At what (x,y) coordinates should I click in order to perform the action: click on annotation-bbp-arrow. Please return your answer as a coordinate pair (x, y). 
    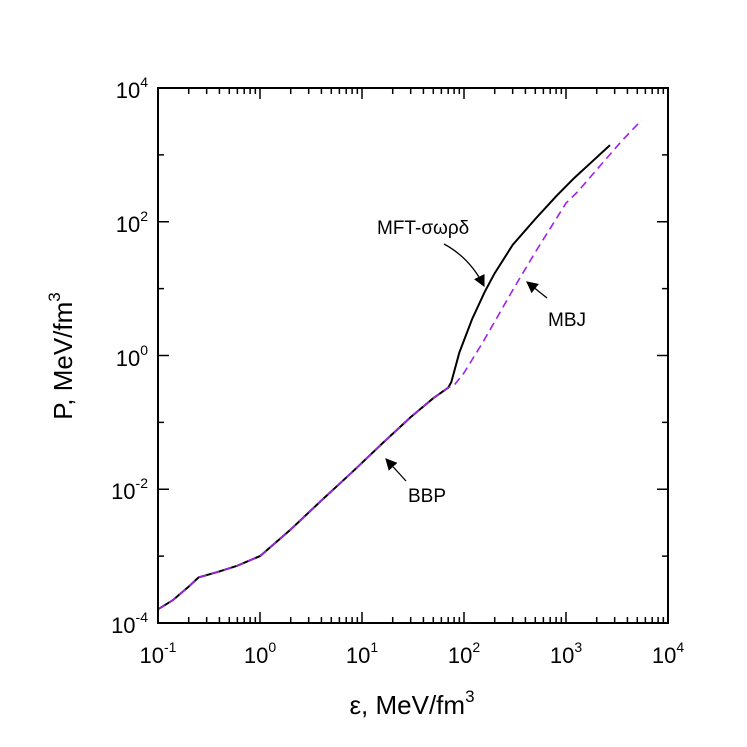
    Looking at the image, I should click on (396, 470).